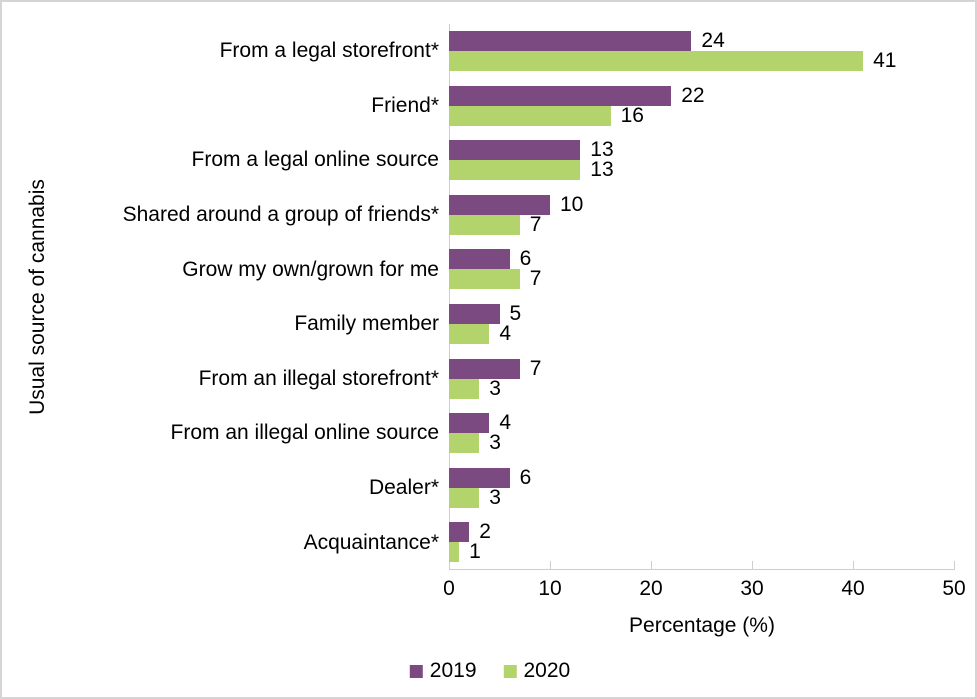 The width and height of the screenshot is (977, 699). What do you see at coordinates (459, 532) in the screenshot?
I see `bar-2019-acquaintance` at bounding box center [459, 532].